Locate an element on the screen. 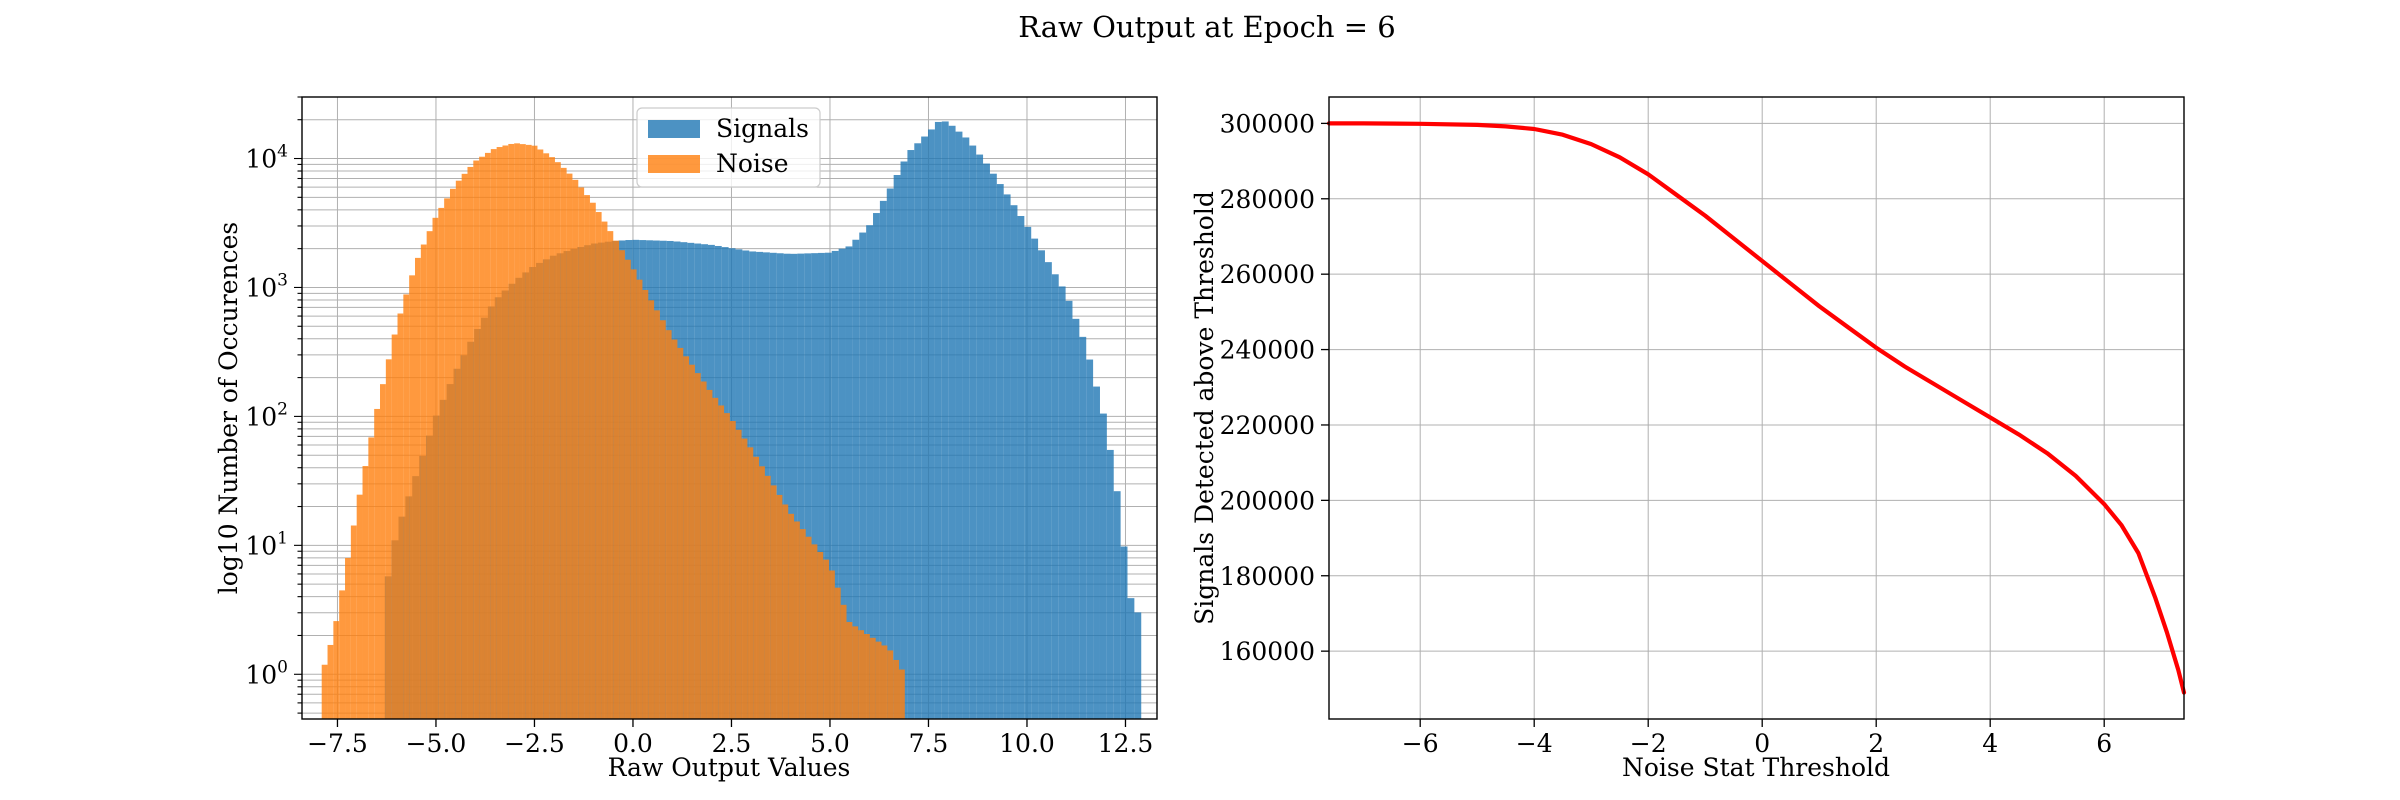 This screenshot has height=800, width=2400. x-tick-label: −2.5 is located at coordinates (534, 743).